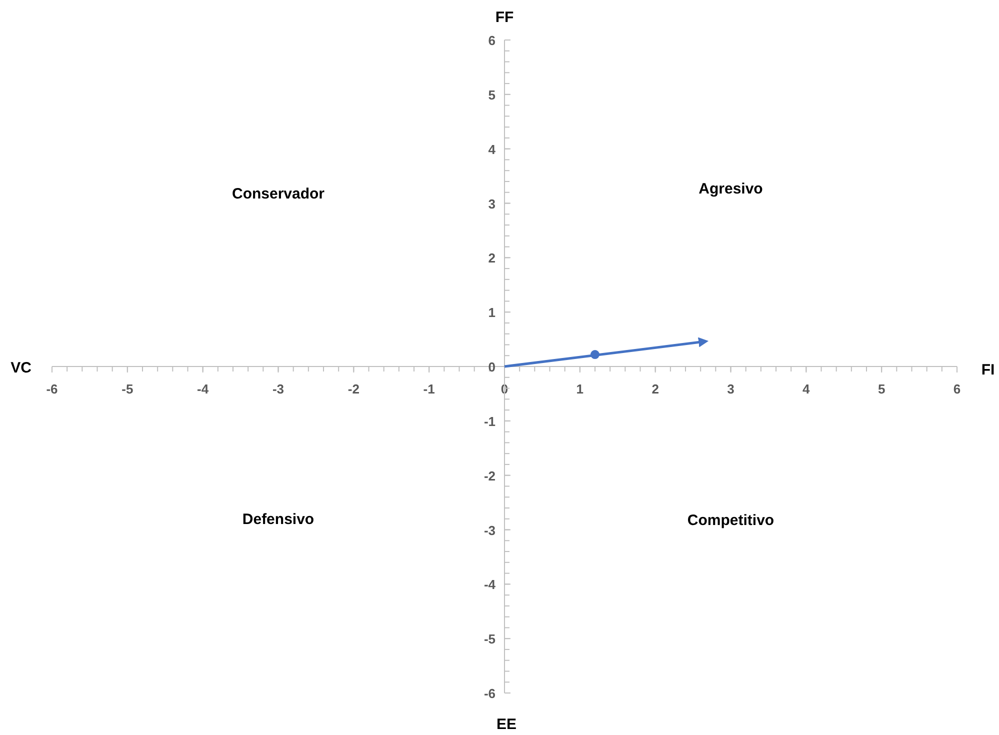  I want to click on y-tick-label: 4, so click(492, 149).